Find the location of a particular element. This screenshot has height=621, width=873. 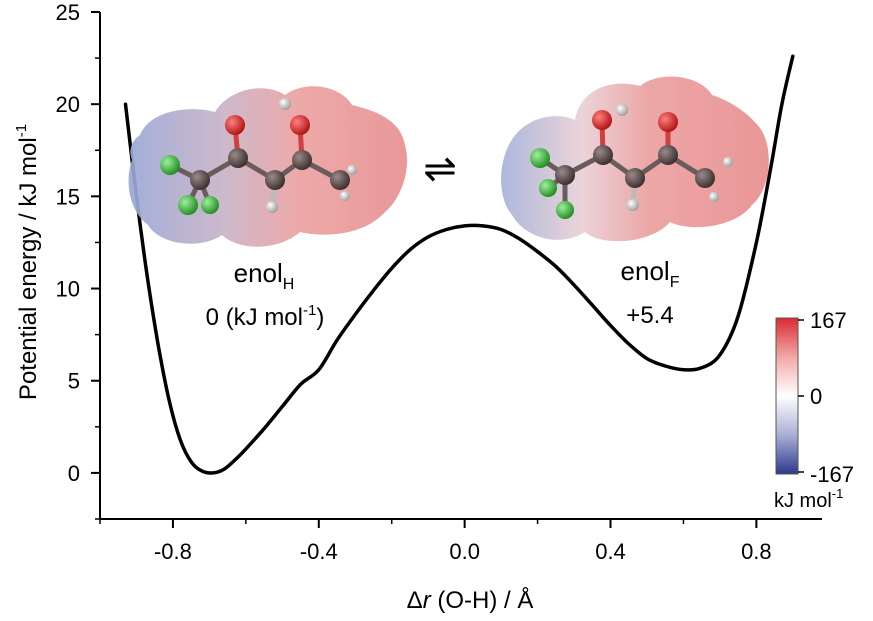

y-tick-label: 15 is located at coordinates (68, 196).